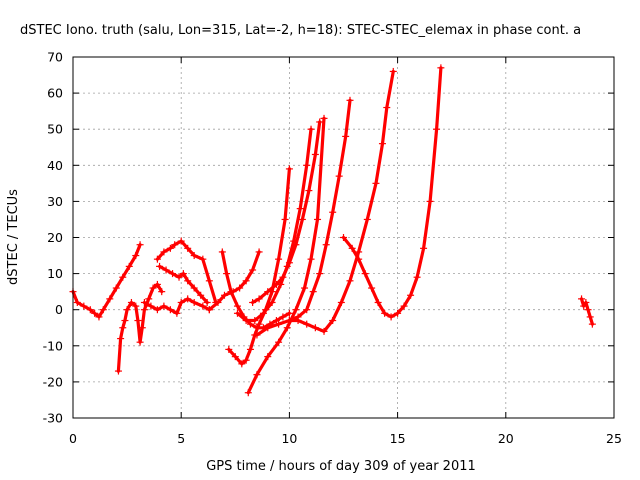  I want to click on y-tick-label: 20, so click(55, 237).